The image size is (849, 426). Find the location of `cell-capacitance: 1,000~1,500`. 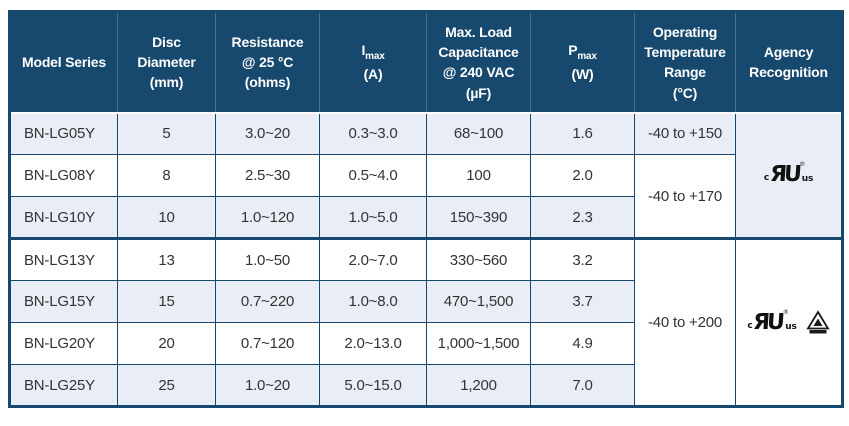

cell-capacitance: 1,000~1,500 is located at coordinates (478, 343).